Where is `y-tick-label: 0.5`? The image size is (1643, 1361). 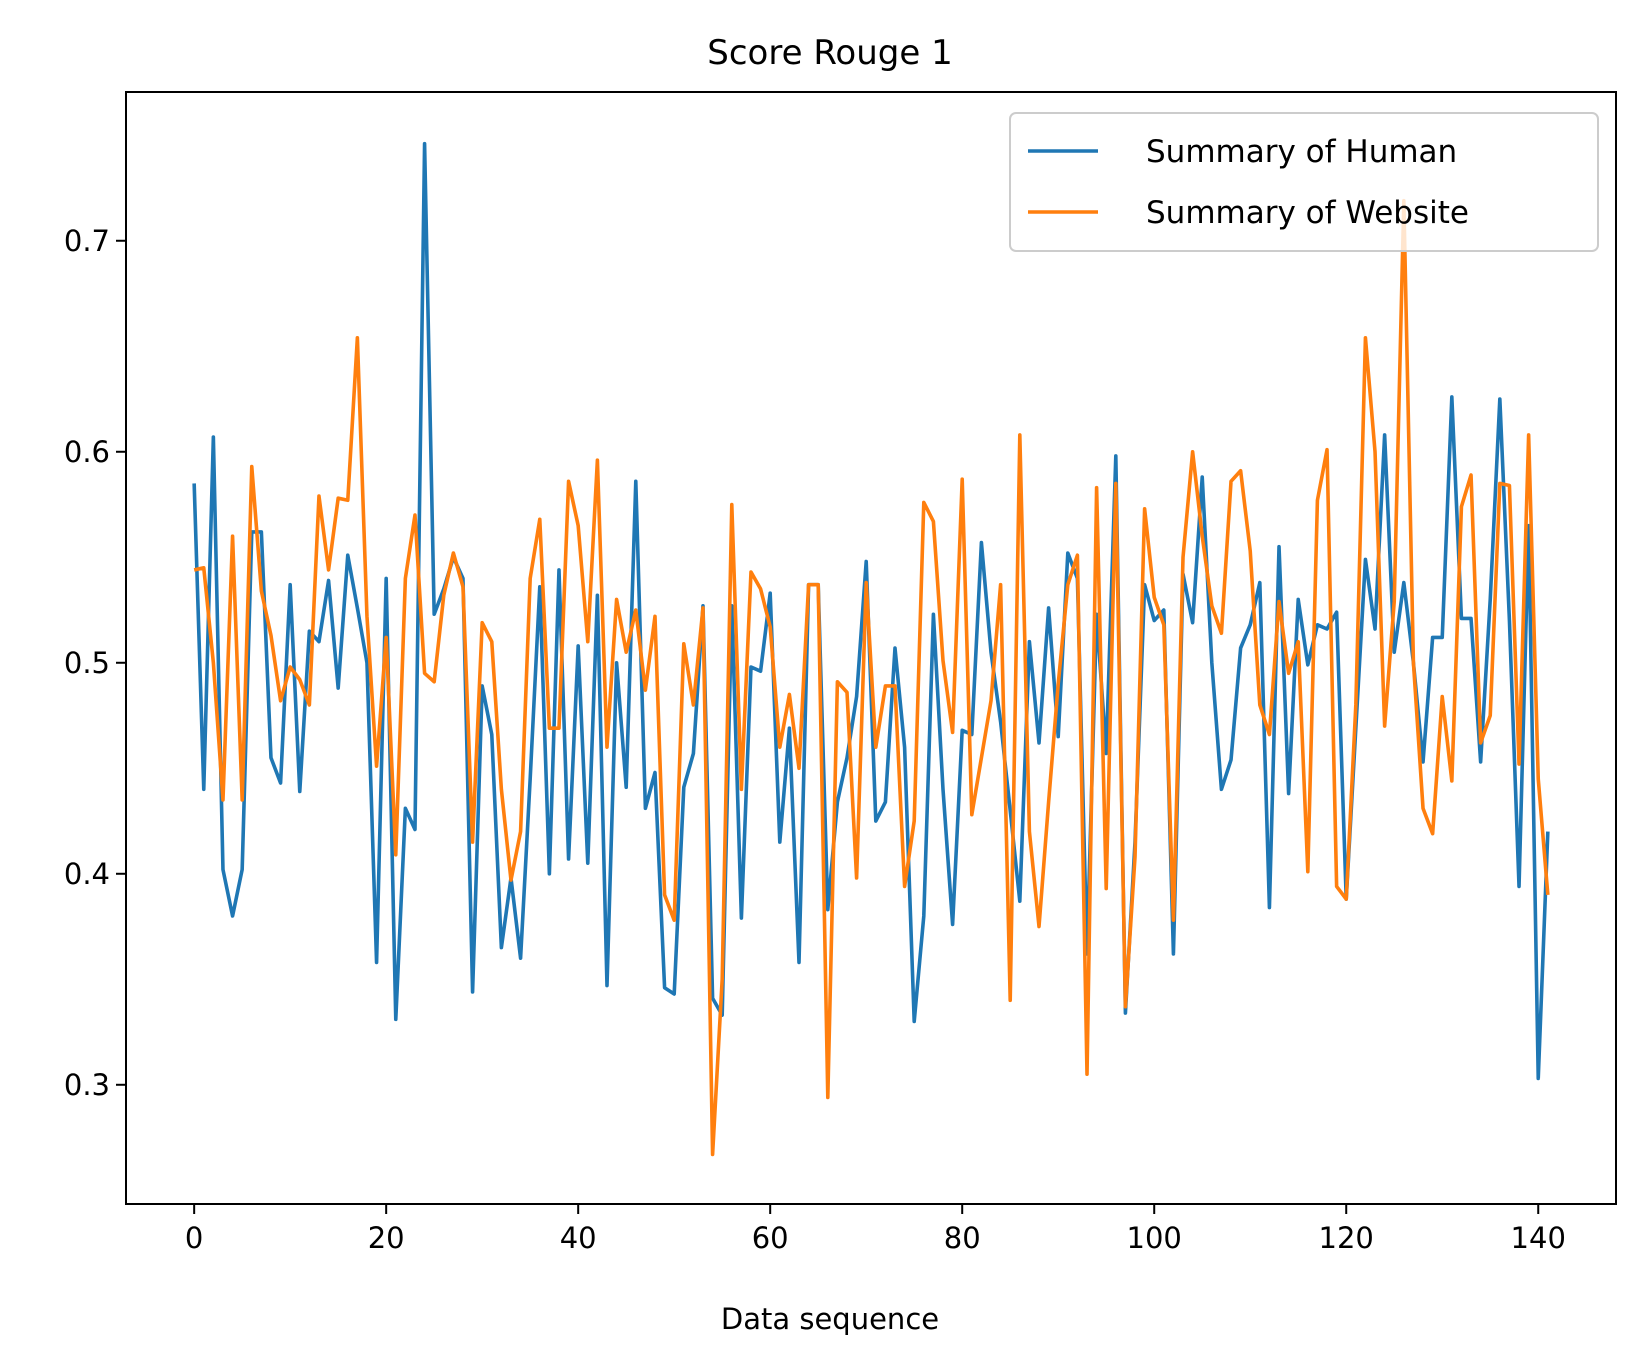
y-tick-label: 0.5 is located at coordinates (87, 663).